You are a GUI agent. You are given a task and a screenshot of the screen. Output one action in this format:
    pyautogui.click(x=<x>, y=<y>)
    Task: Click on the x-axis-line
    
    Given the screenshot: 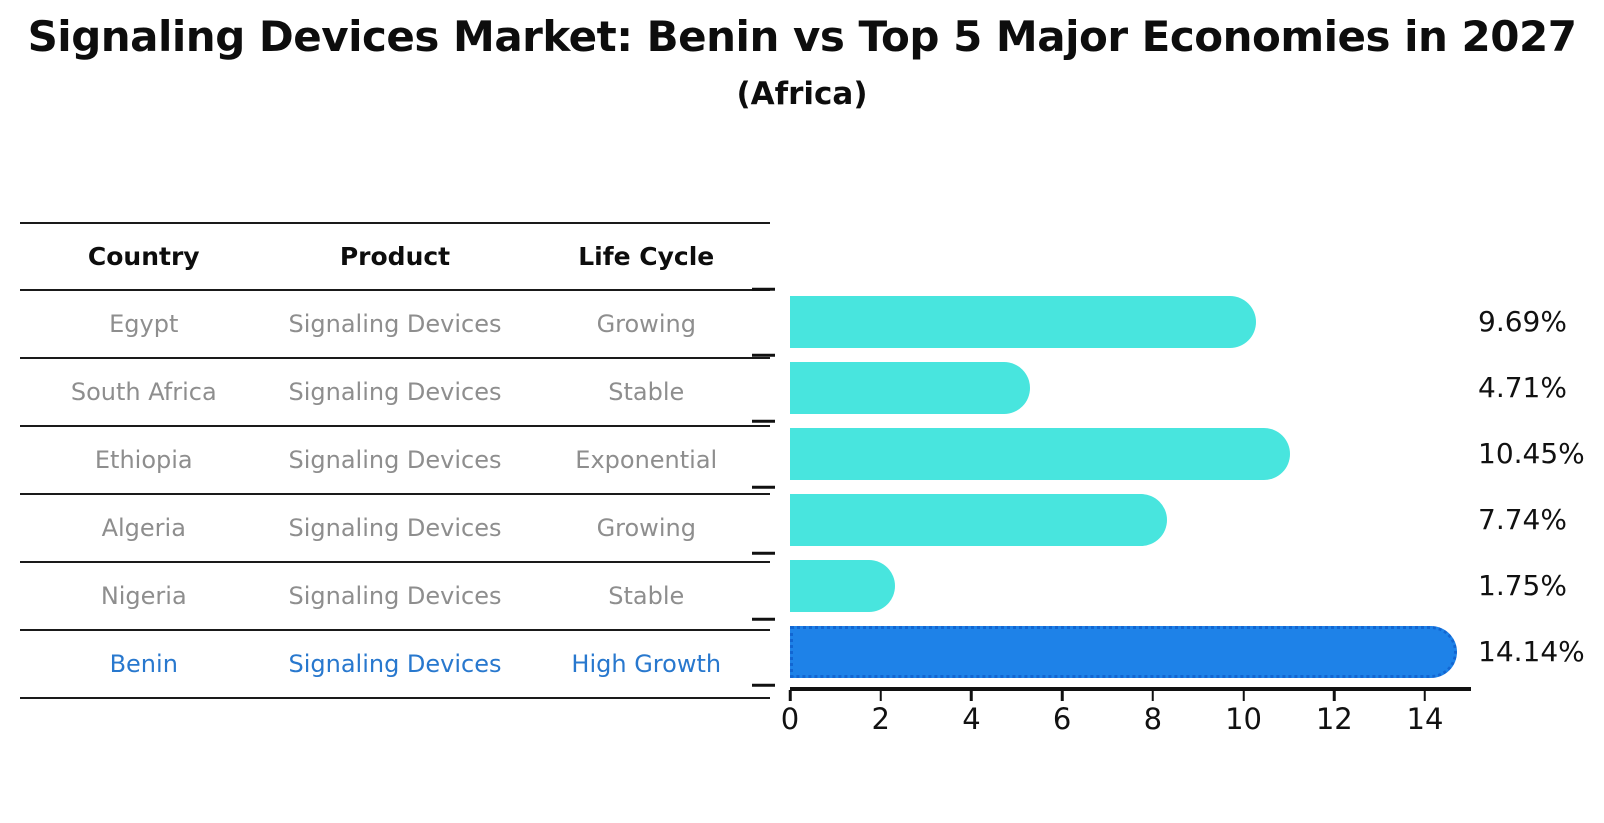 What is the action you would take?
    pyautogui.click(x=1130, y=689)
    